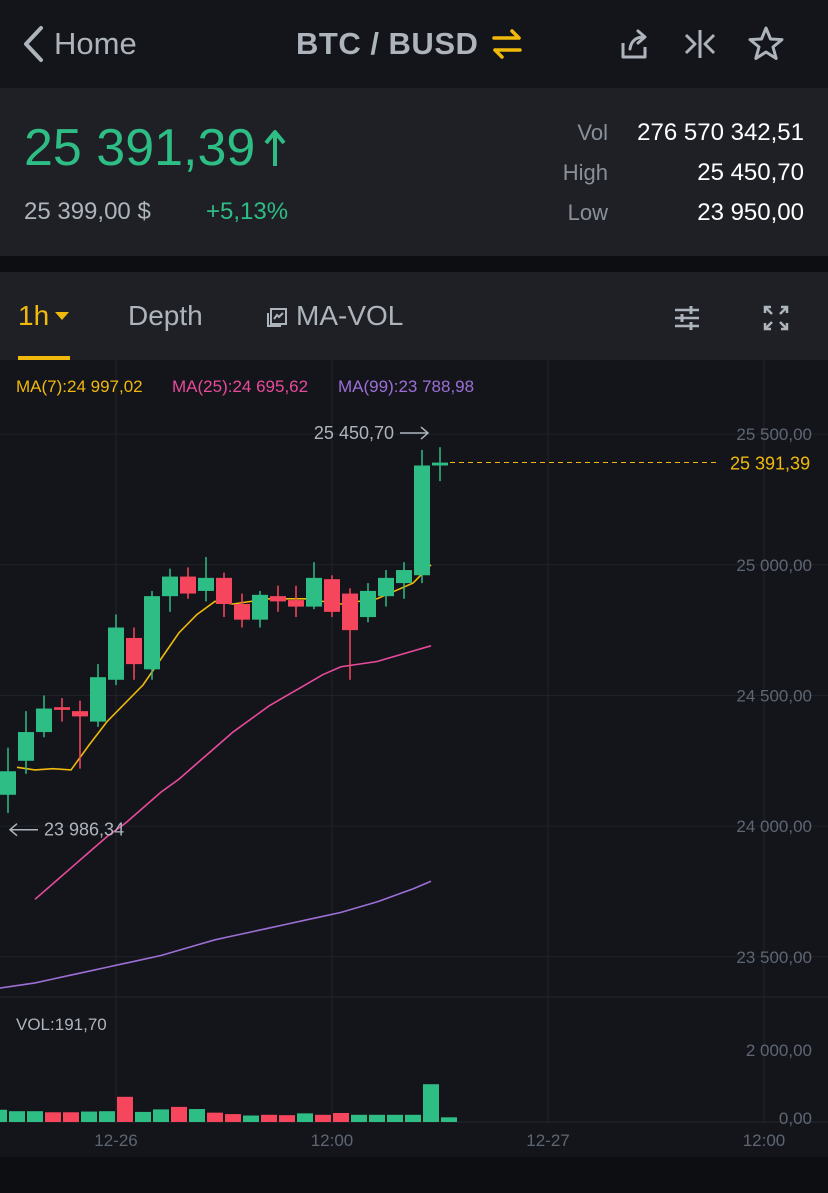 This screenshot has height=1193, width=828. Describe the element at coordinates (592, 132) in the screenshot. I see `vol-label: Vol` at that location.